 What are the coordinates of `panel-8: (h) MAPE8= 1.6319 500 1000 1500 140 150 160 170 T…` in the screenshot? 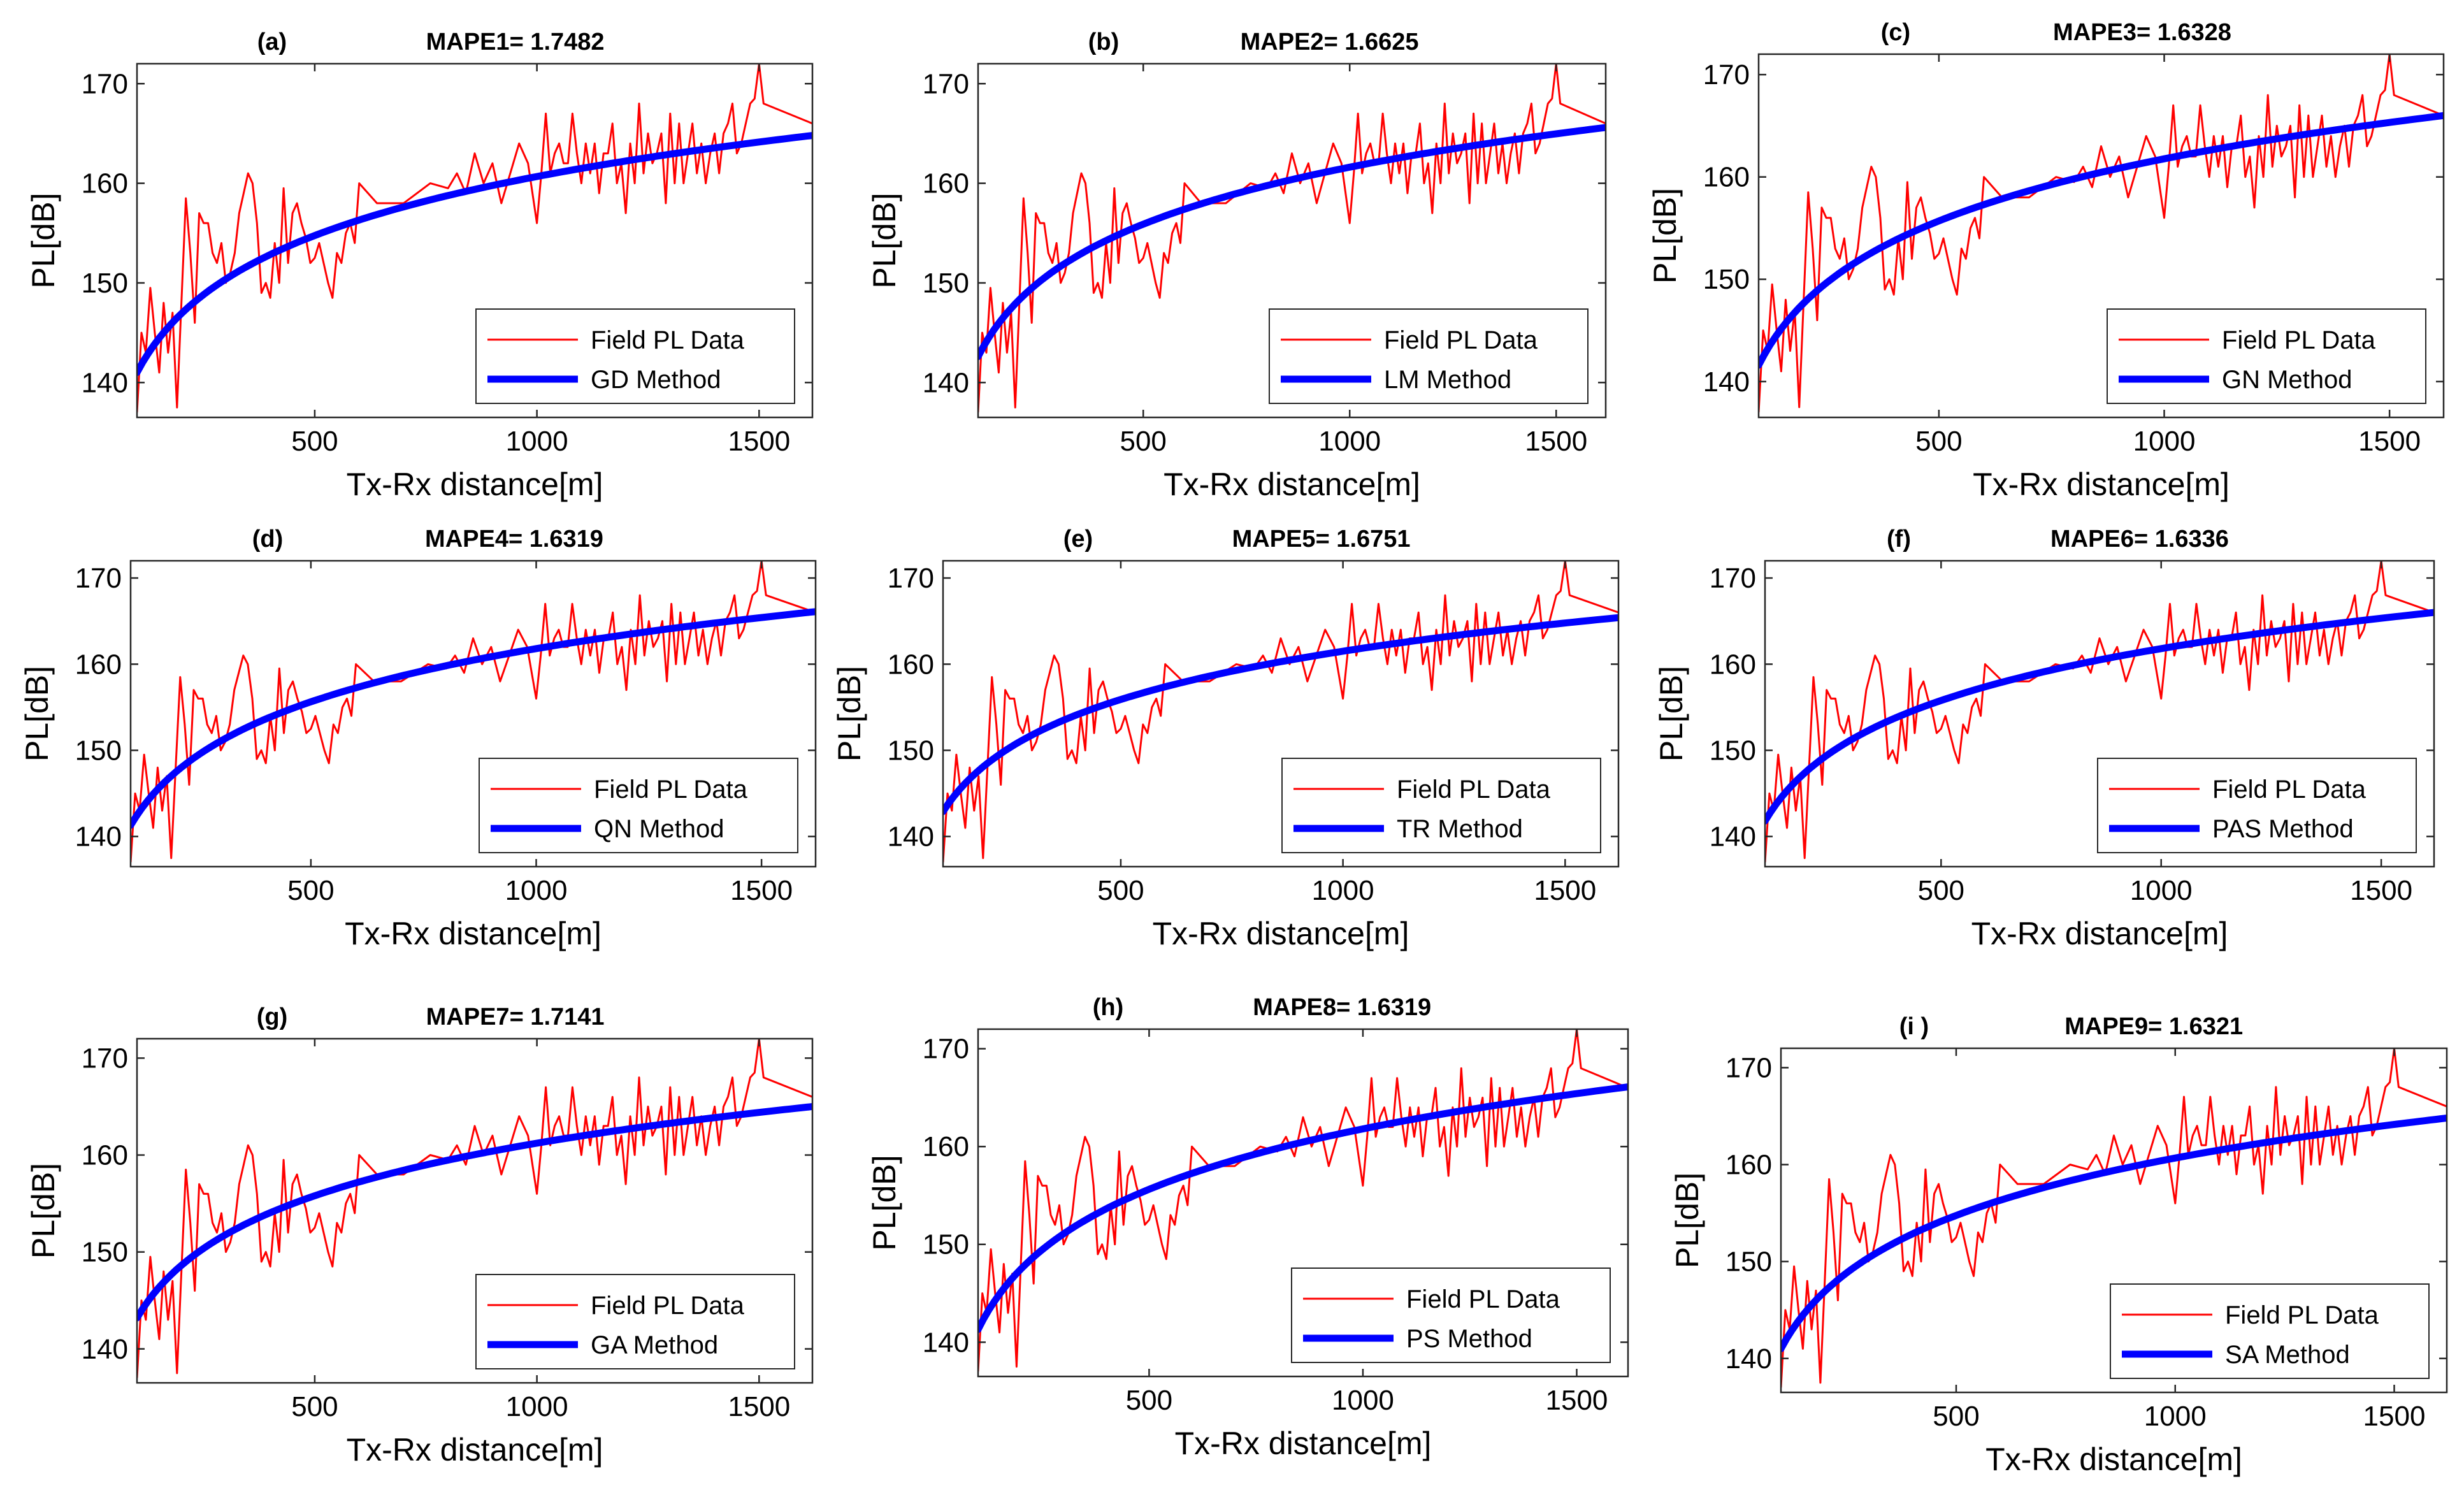 It's located at (1248, 1227).